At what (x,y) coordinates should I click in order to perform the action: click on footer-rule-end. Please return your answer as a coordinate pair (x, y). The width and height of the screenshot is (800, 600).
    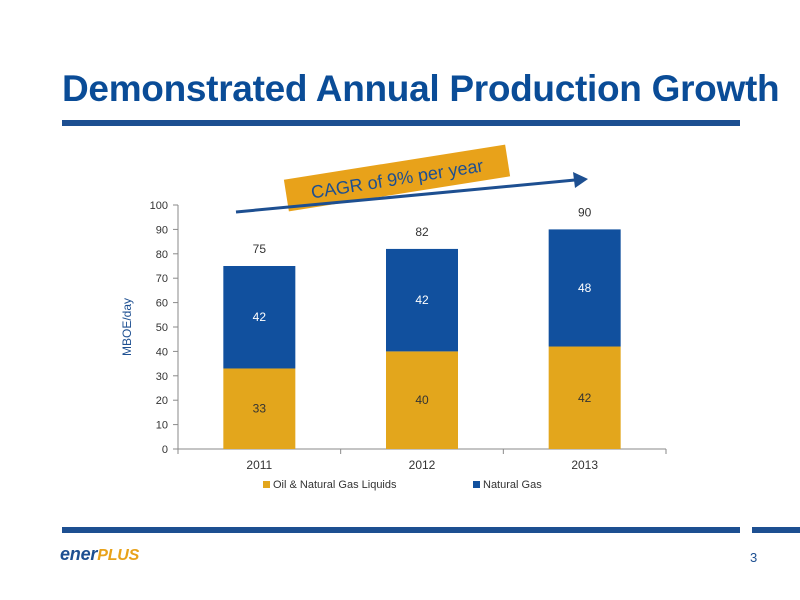
    Looking at the image, I should click on (776, 530).